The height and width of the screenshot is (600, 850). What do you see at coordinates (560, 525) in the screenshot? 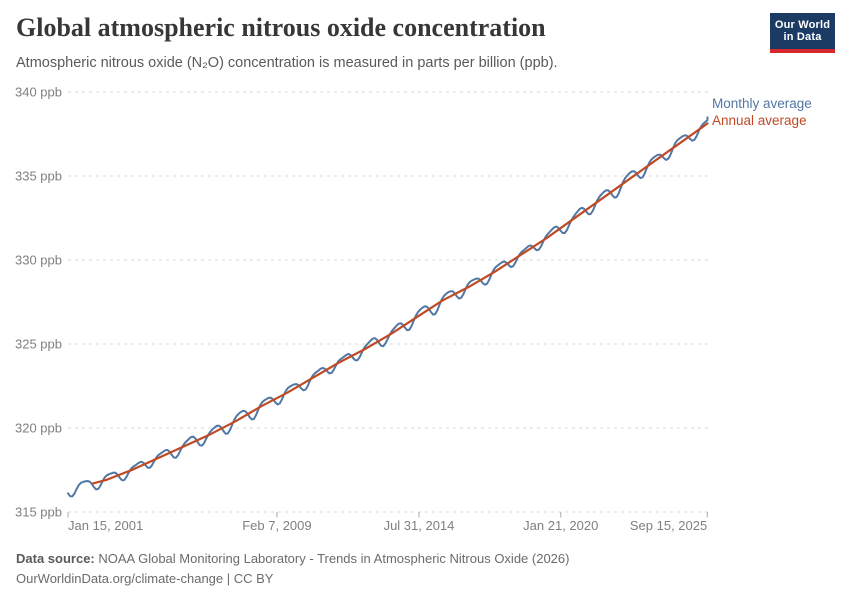
I see `x-axis-tick-label: Jan 21, 2020` at bounding box center [560, 525].